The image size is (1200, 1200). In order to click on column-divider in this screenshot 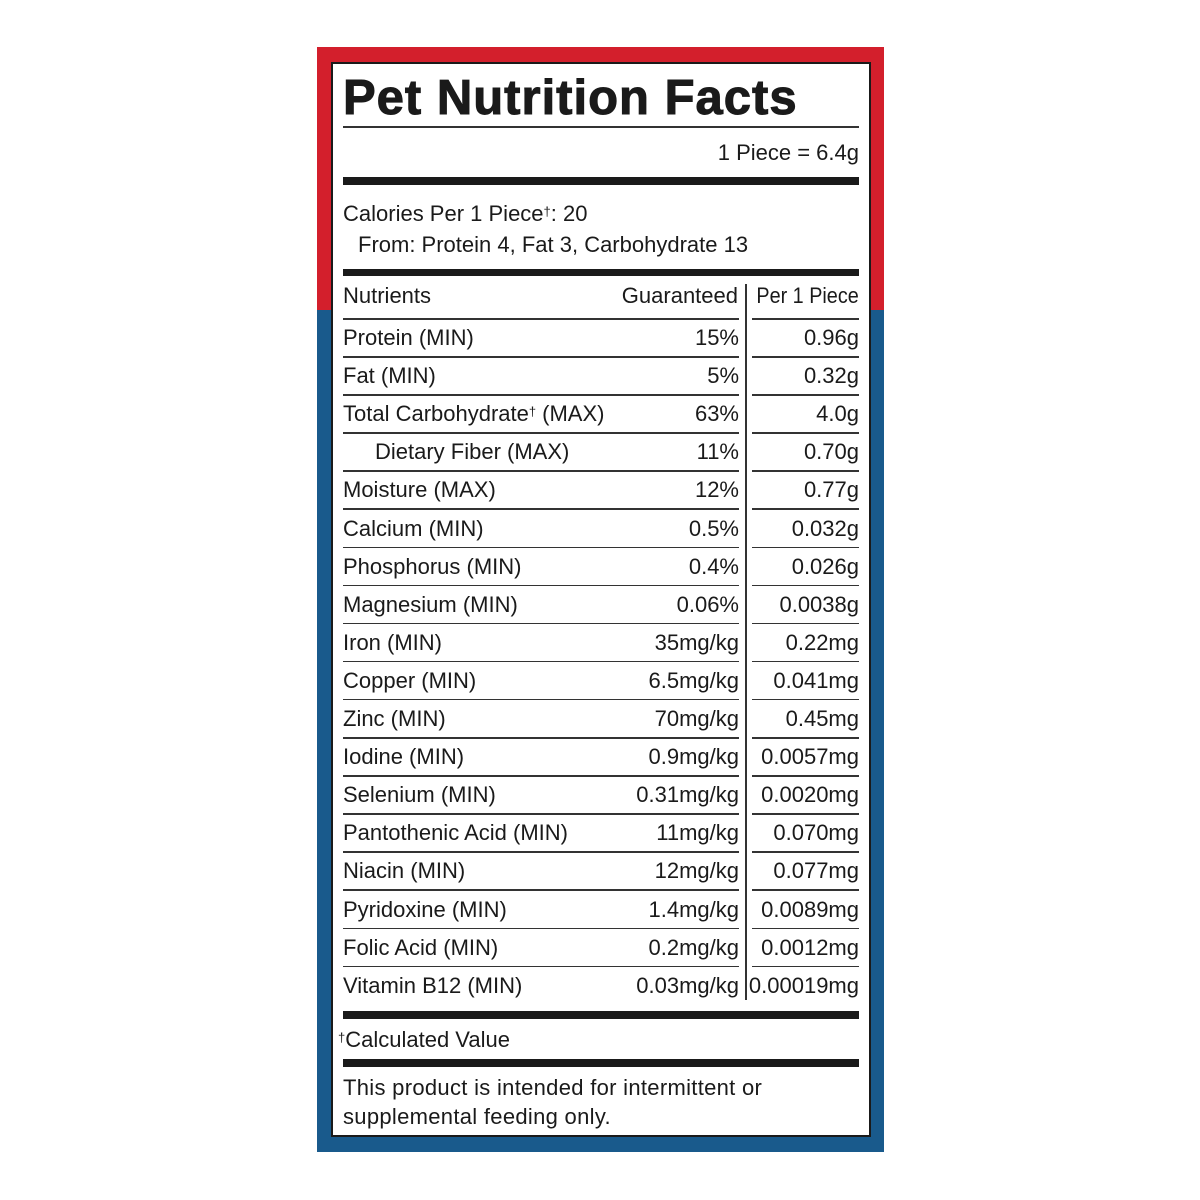, I will do `click(746, 642)`.